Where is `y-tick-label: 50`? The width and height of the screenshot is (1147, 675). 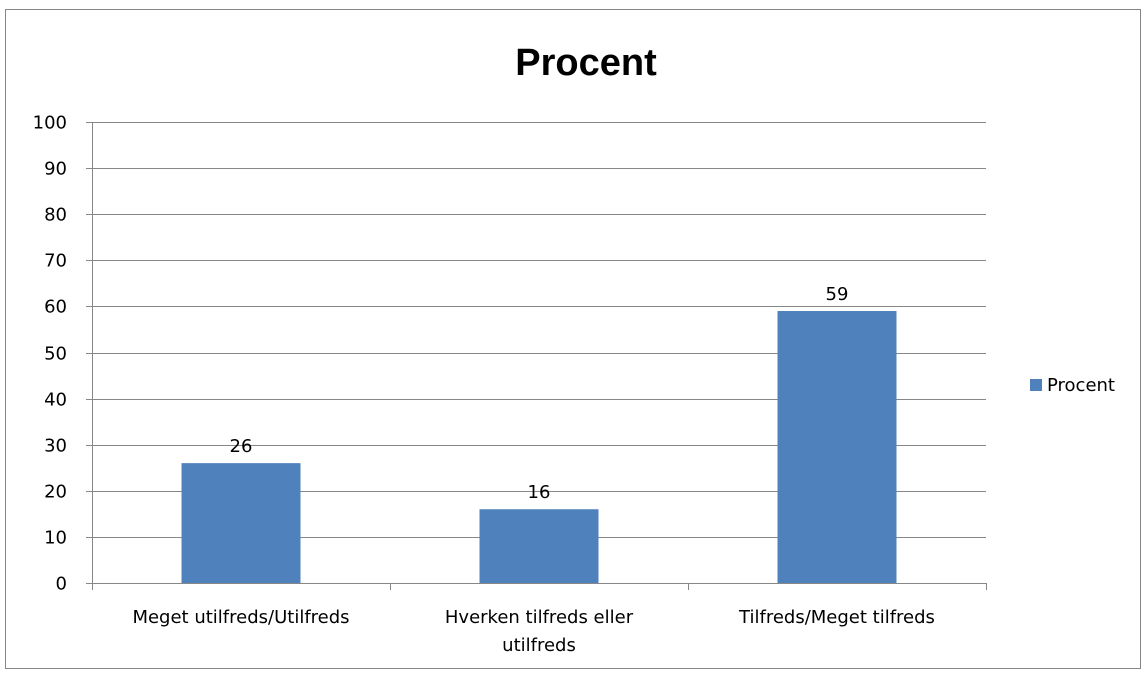 y-tick-label: 50 is located at coordinates (55, 354).